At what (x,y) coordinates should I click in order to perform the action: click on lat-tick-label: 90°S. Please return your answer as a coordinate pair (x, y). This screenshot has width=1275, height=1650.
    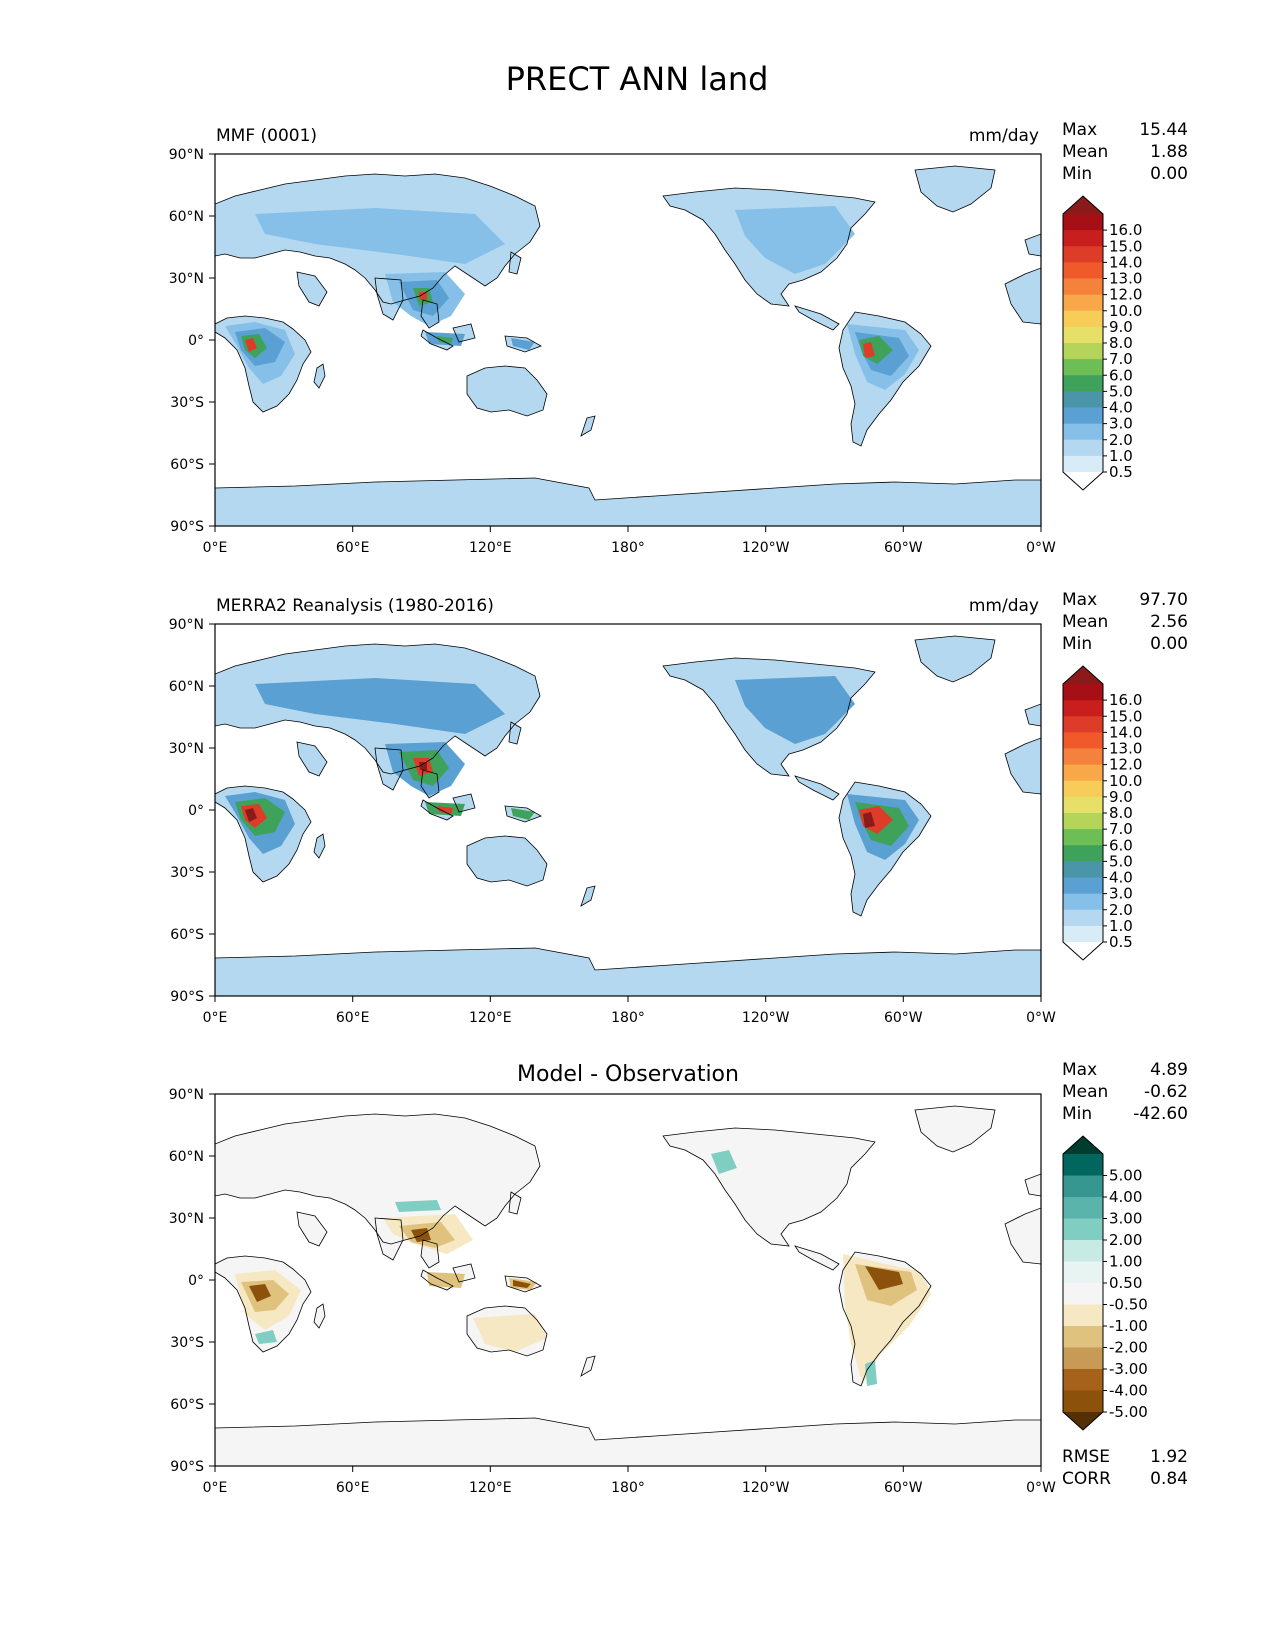
    Looking at the image, I should click on (187, 997).